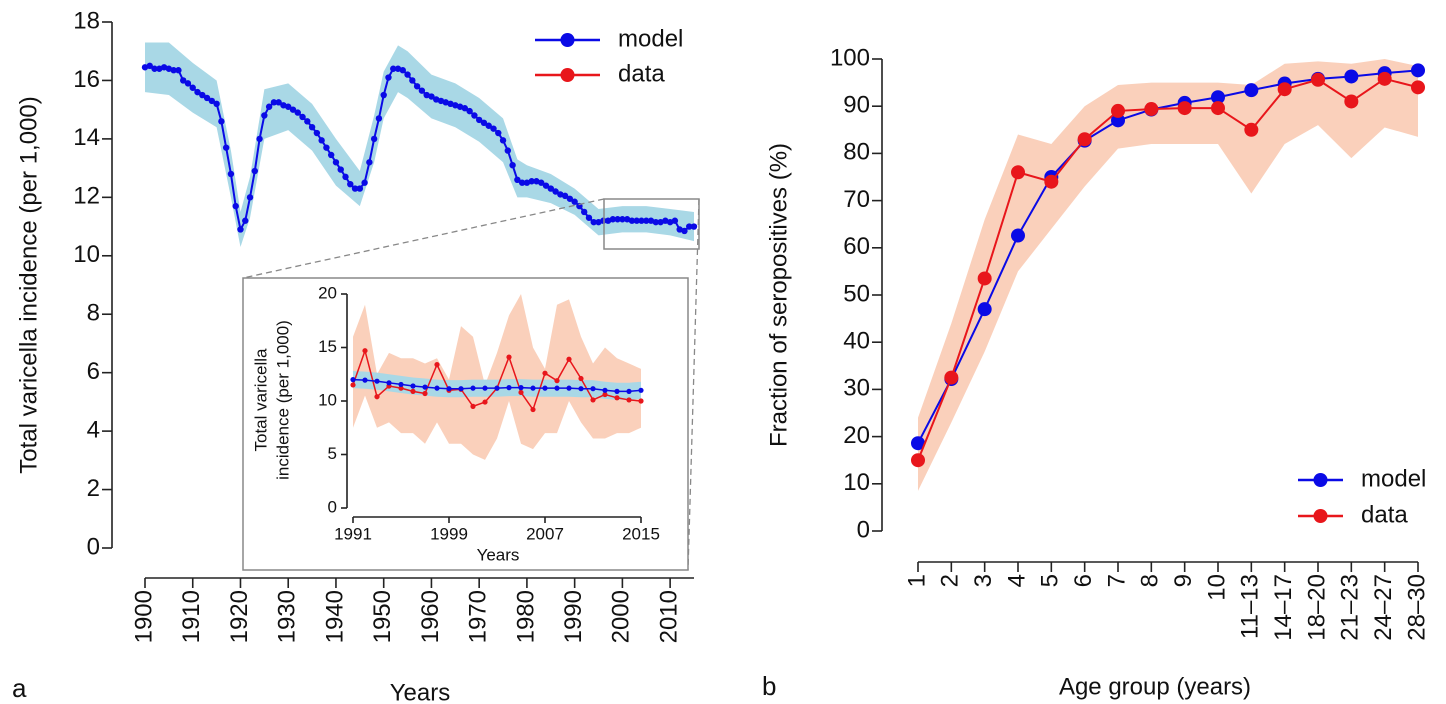 Image resolution: width=1446 pixels, height=704 pixels. Describe the element at coordinates (86, 137) in the screenshot. I see `y-tick-label: 14` at that location.